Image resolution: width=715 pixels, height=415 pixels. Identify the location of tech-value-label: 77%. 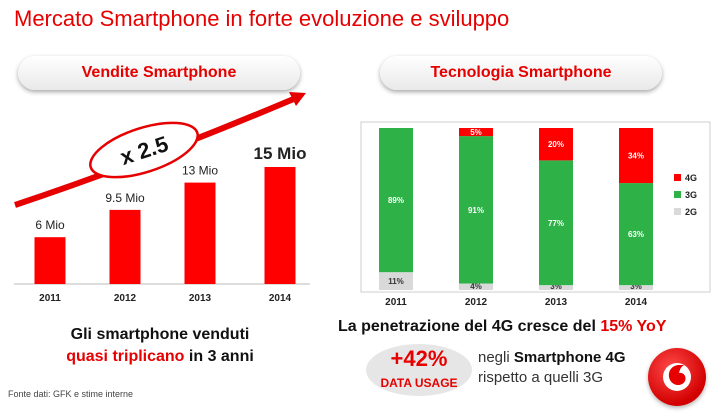
(556, 223).